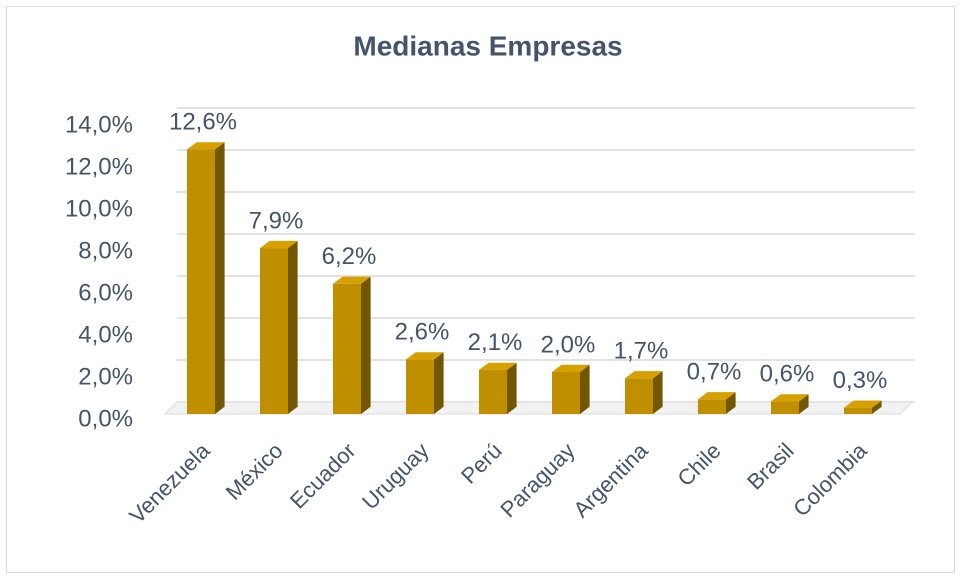 This screenshot has height=584, width=961. What do you see at coordinates (203, 122) in the screenshot?
I see `data-label: 12,6%` at bounding box center [203, 122].